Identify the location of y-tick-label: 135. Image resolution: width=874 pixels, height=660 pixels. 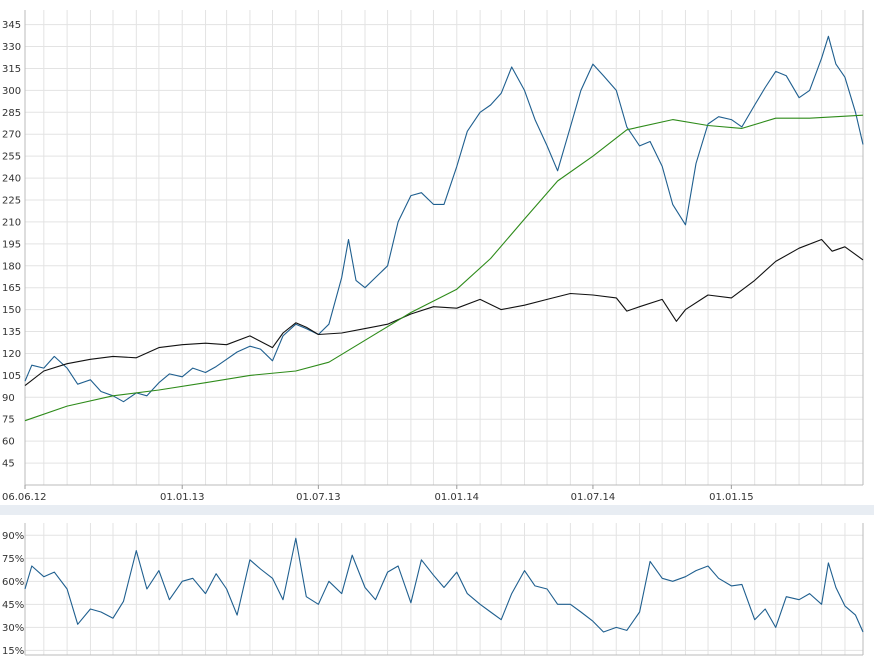
(11, 332).